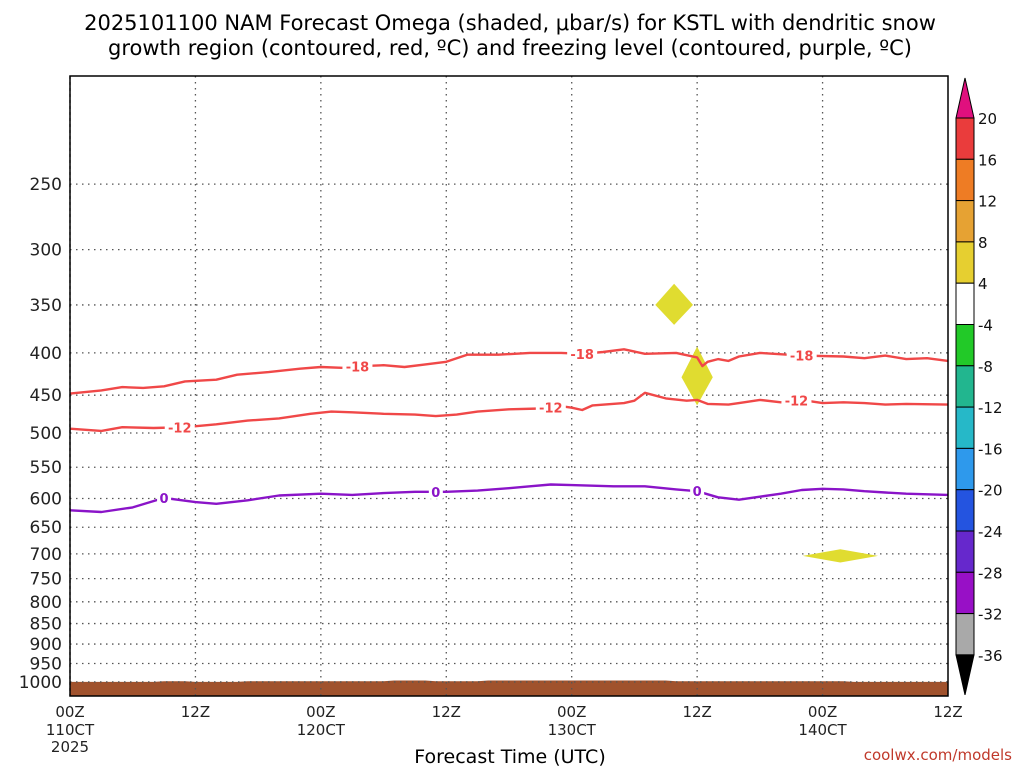 The height and width of the screenshot is (768, 1024). What do you see at coordinates (990, 615) in the screenshot?
I see `colorbar-label-12: -32` at bounding box center [990, 615].